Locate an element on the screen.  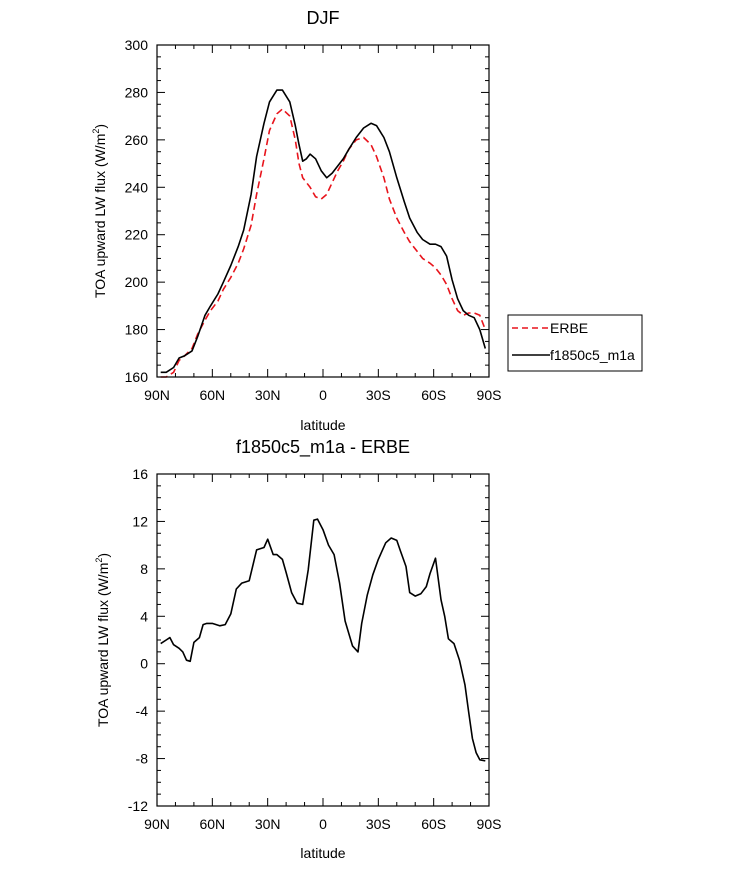
top-chart-title: DJF is located at coordinates (323, 18).